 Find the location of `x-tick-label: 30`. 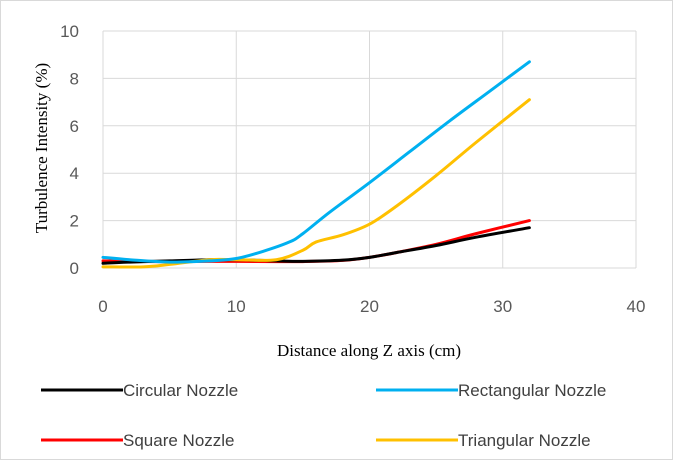

x-tick-label: 30 is located at coordinates (502, 306).